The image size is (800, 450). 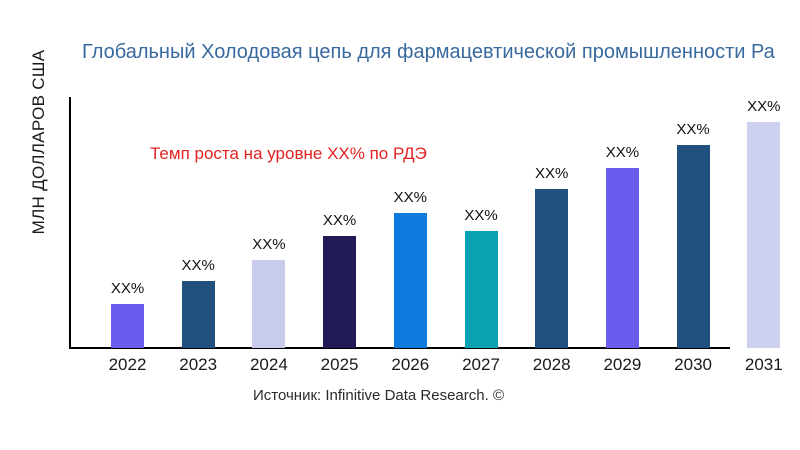 I want to click on x-axis-line, so click(x=399, y=348).